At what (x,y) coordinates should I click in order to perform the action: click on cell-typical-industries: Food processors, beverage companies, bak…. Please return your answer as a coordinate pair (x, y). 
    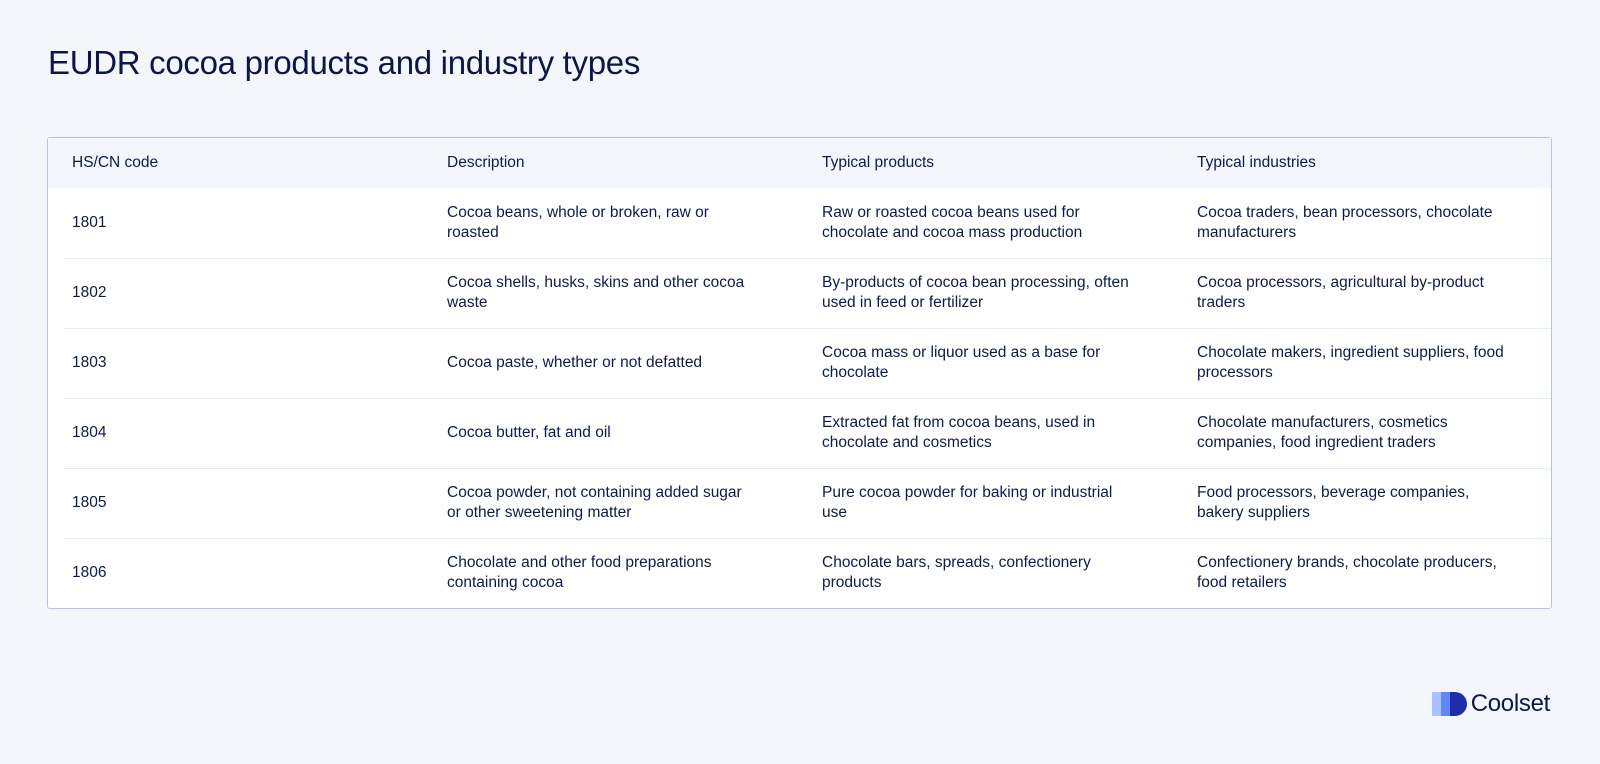
    Looking at the image, I should click on (1362, 502).